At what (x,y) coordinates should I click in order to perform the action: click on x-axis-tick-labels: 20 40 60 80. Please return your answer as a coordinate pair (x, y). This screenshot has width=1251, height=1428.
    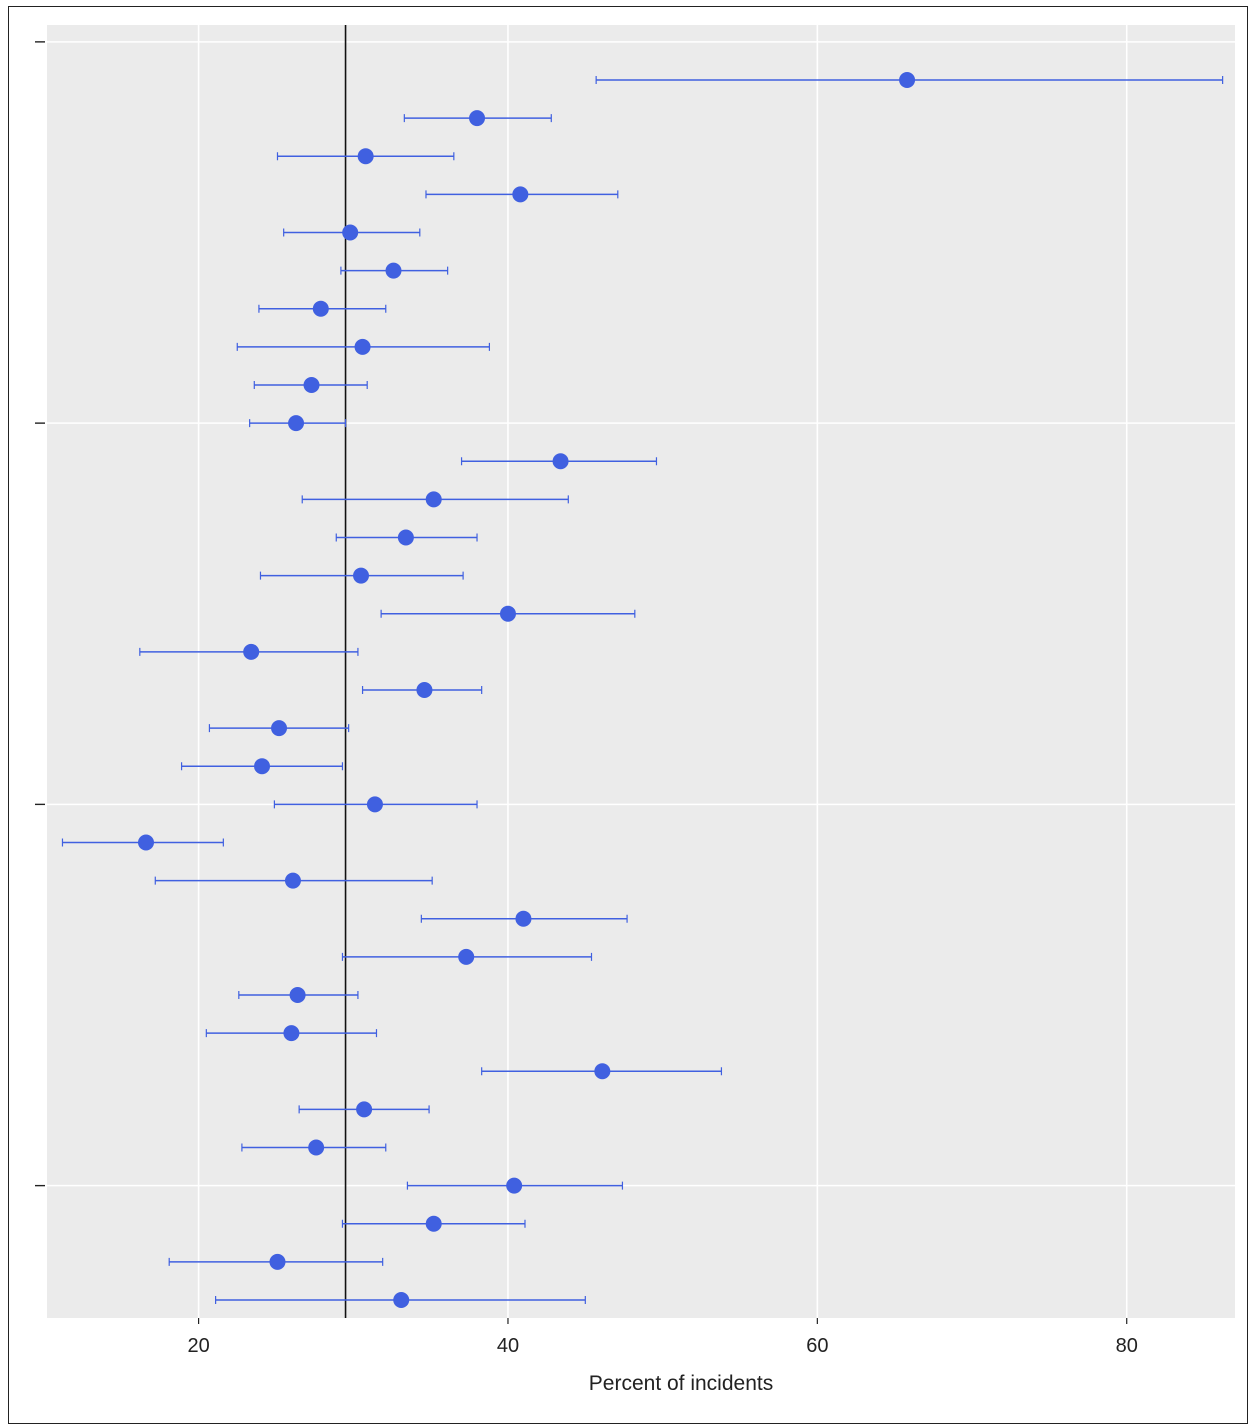
    Looking at the image, I should click on (662, 1337).